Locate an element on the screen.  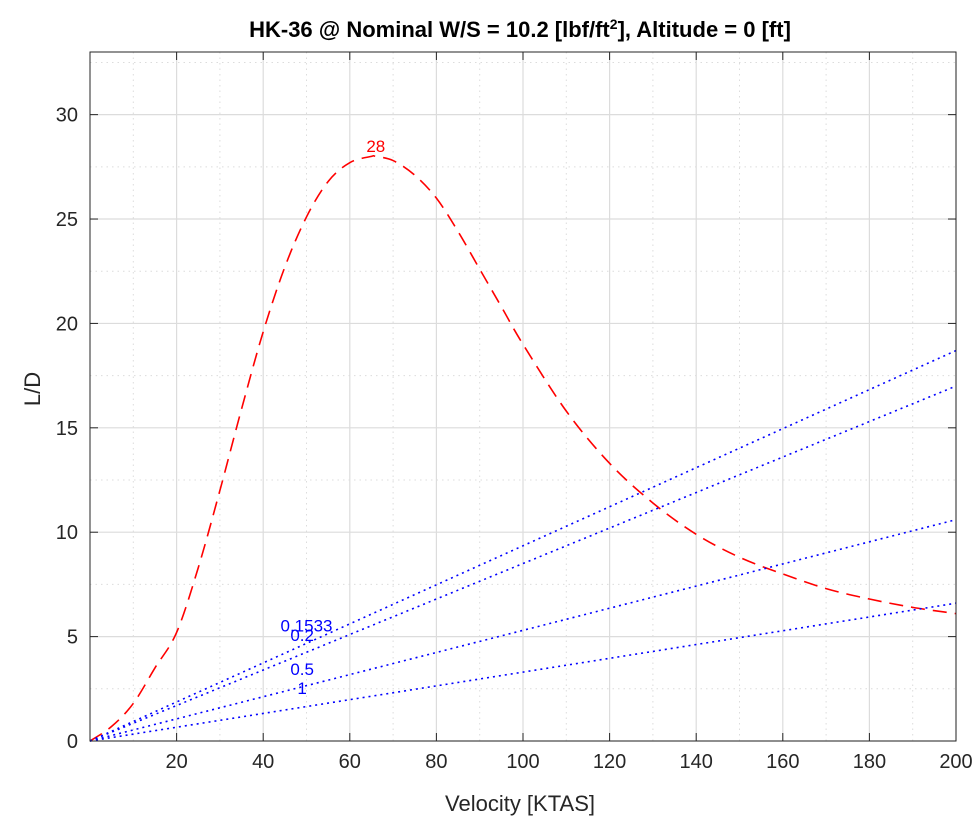
x-tick-label: 200 is located at coordinates (955, 762).